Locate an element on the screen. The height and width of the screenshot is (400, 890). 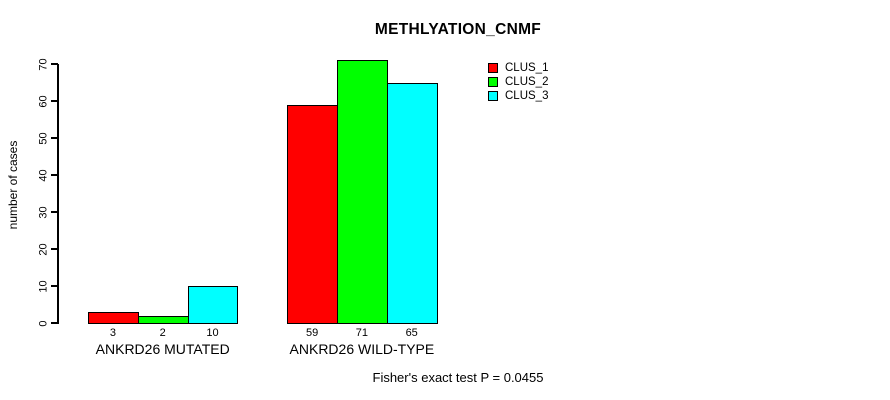
legend-item: CLUS_1 is located at coordinates (518, 68).